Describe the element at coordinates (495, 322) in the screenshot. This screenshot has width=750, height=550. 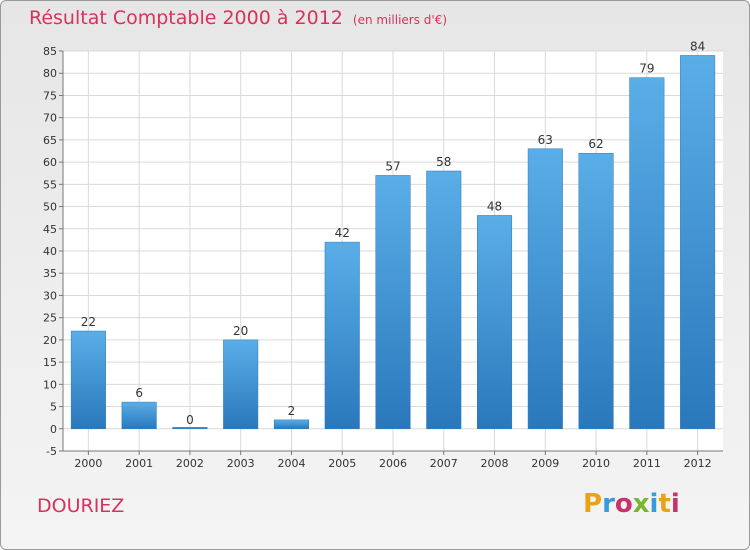
I see `bar-2008` at that location.